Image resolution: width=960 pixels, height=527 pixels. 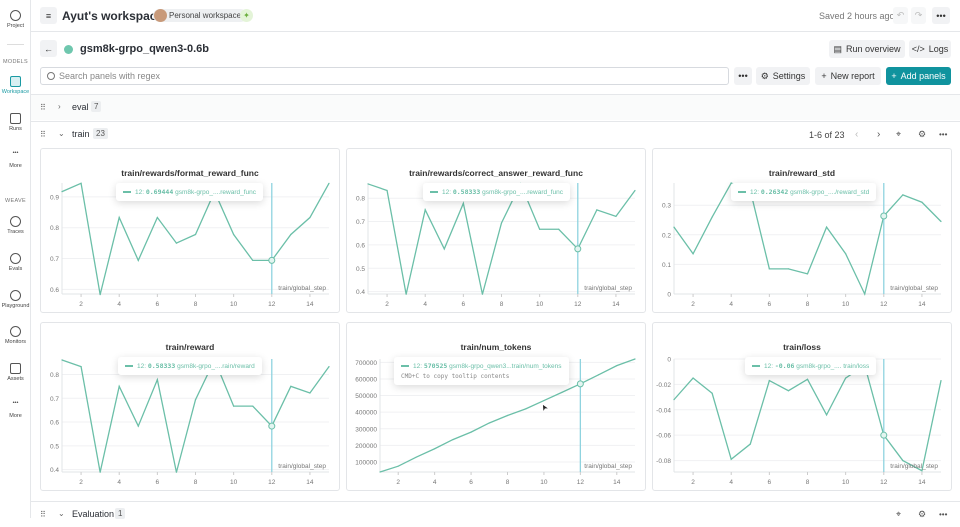 What do you see at coordinates (59, 106) in the screenshot?
I see `chevron-right-icon: ›` at bounding box center [59, 106].